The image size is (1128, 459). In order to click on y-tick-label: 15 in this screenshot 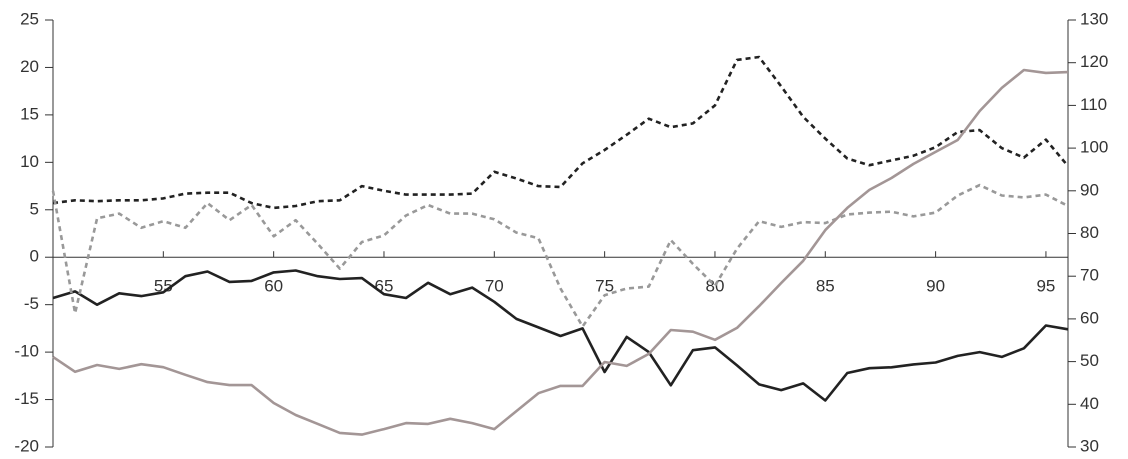, I will do `click(29, 113)`.